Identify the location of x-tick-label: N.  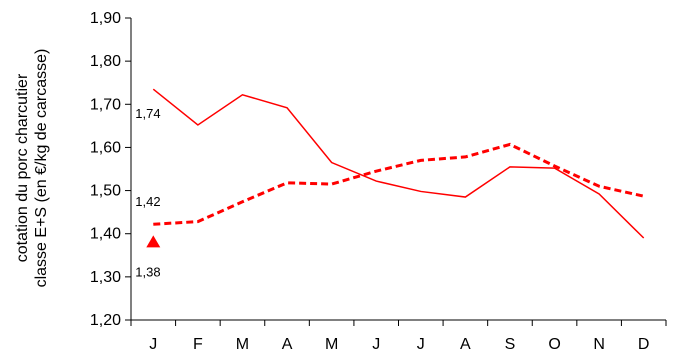
(599, 344).